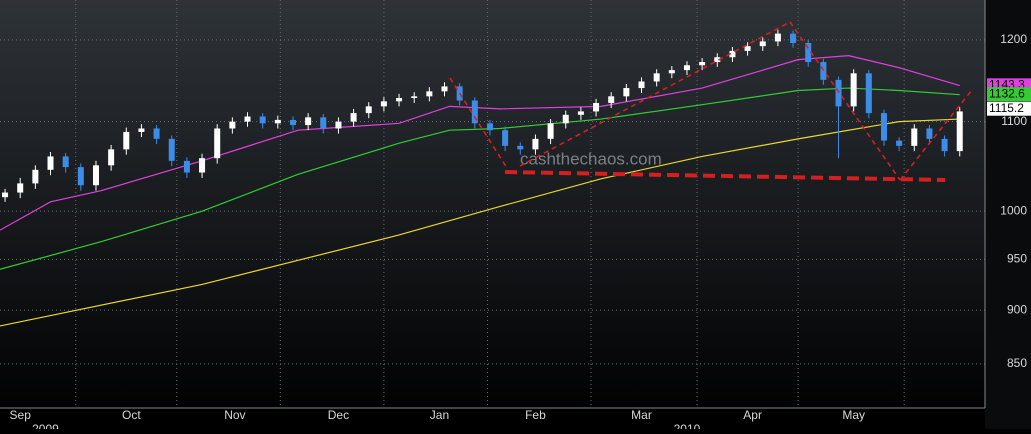  Describe the element at coordinates (131, 415) in the screenshot. I see `x-tick-label: Oct` at that location.